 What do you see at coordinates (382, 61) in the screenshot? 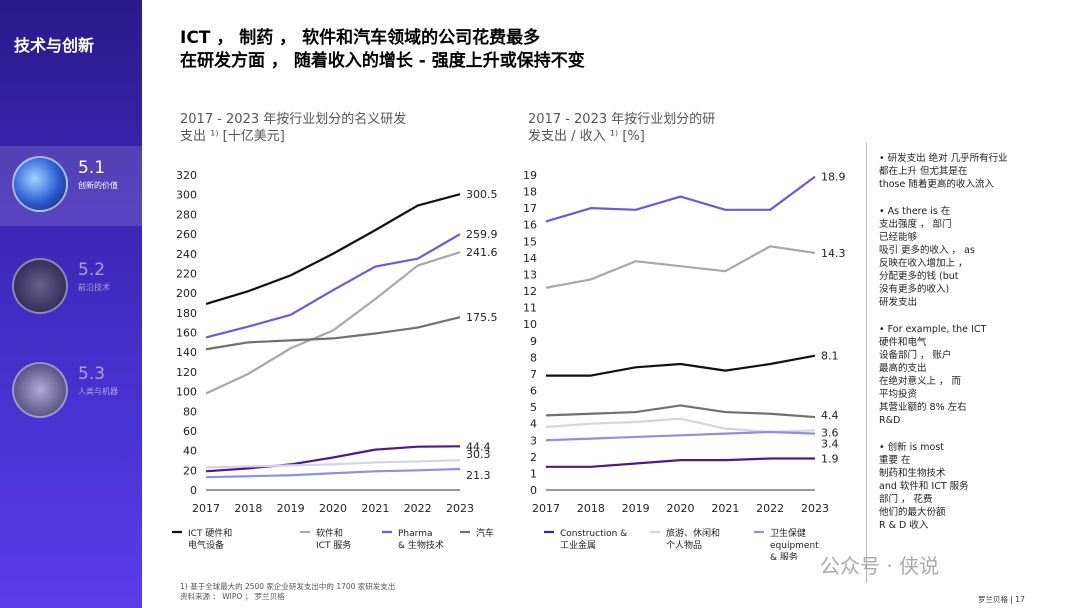
I see `headline-line-2: 在研发方面 ， 随着收入的增长 - 强度上升或保持不变` at bounding box center [382, 61].